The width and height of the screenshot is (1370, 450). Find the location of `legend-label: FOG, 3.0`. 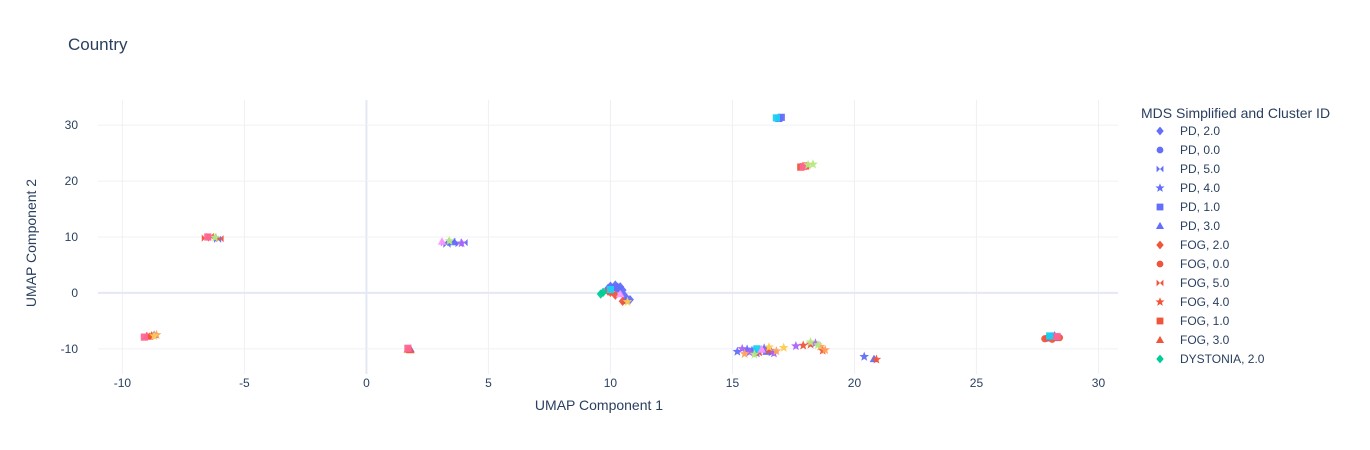

legend-label: FOG, 3.0 is located at coordinates (1205, 340).